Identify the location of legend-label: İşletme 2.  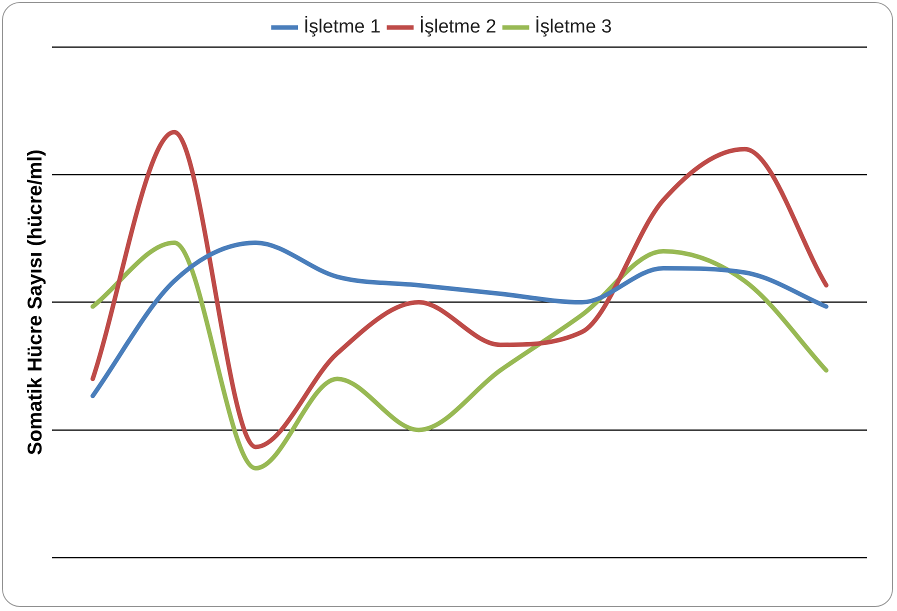
(457, 27).